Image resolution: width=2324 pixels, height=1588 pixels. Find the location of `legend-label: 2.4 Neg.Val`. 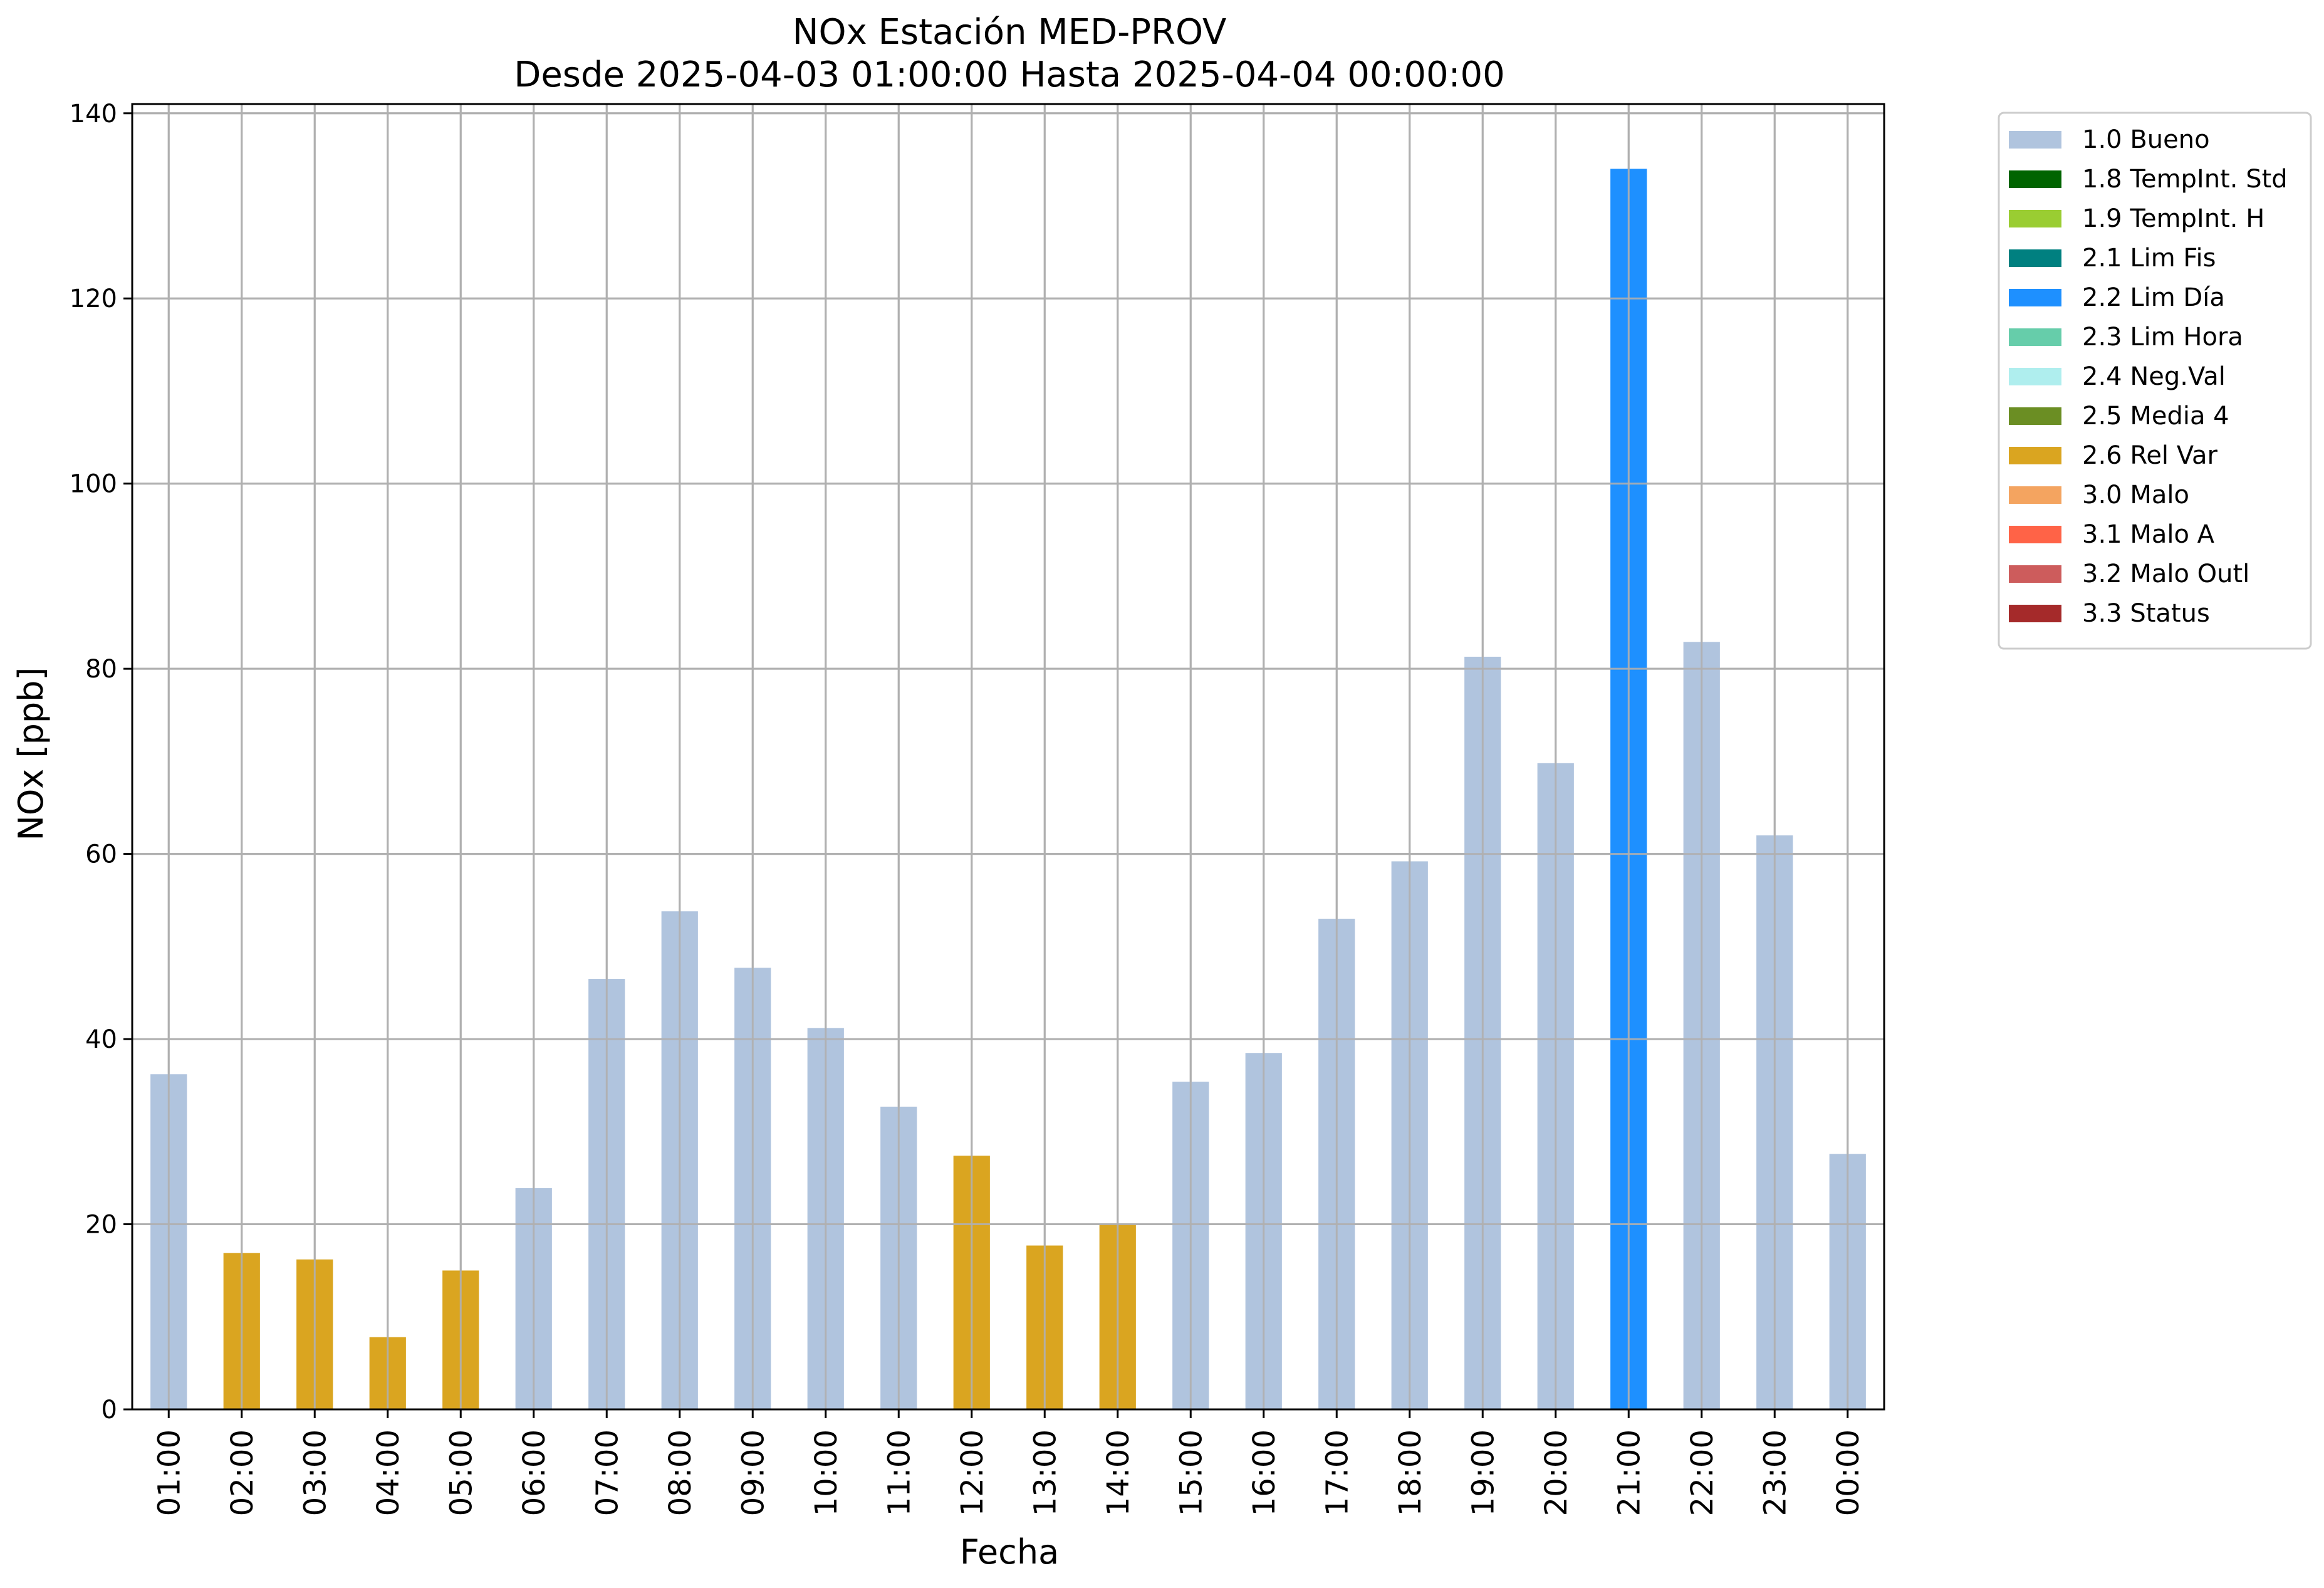

legend-label: 2.4 Neg.Val is located at coordinates (2154, 377).